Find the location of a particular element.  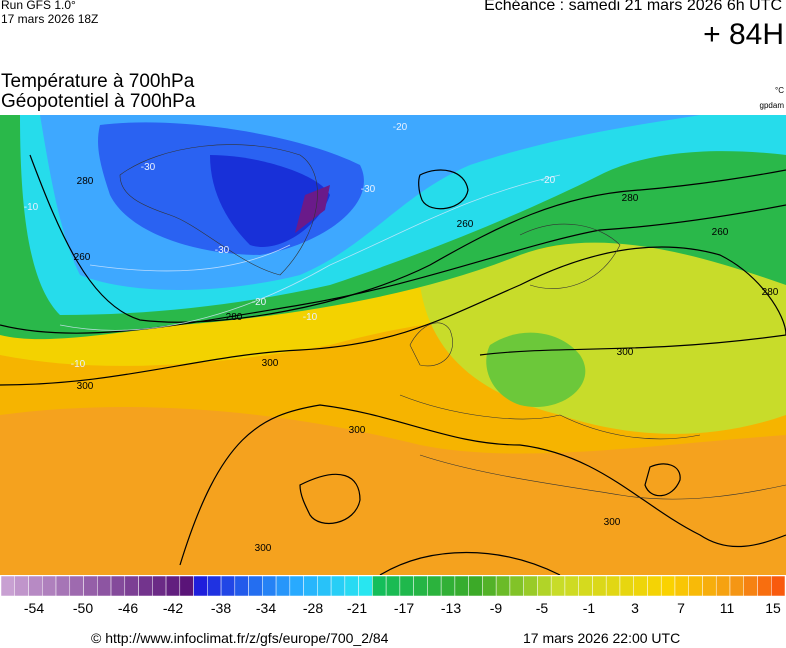

colorbar-label: -46 is located at coordinates (128, 608).